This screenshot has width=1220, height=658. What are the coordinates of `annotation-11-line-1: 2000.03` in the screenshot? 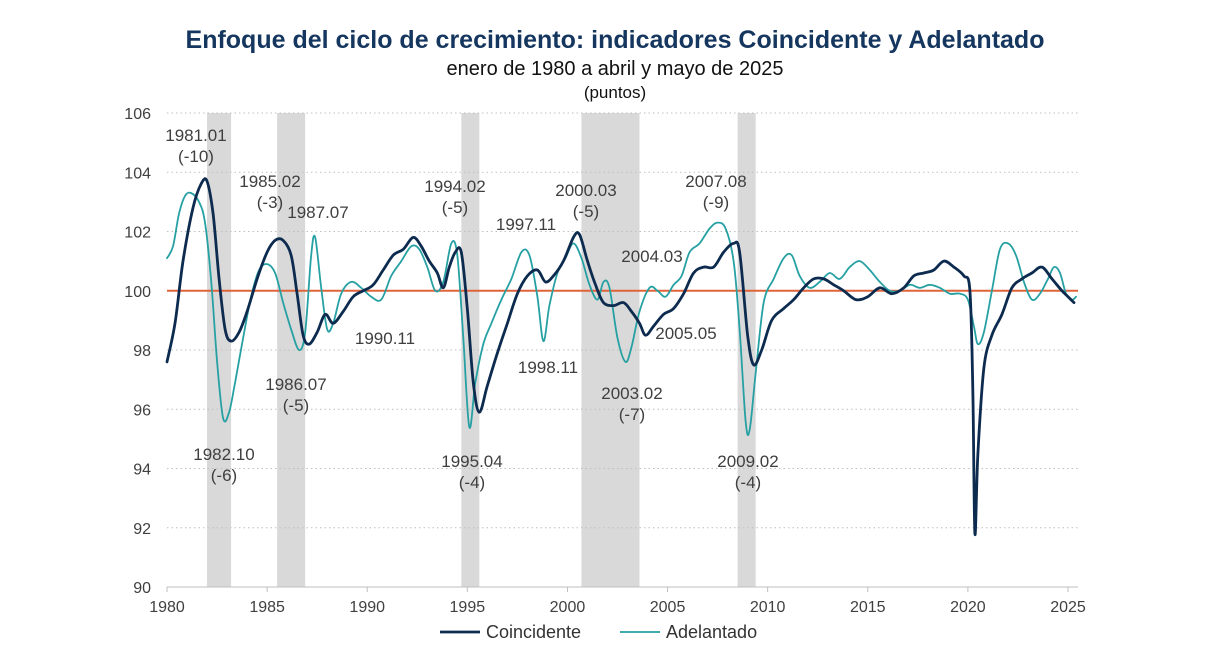 It's located at (585, 190).